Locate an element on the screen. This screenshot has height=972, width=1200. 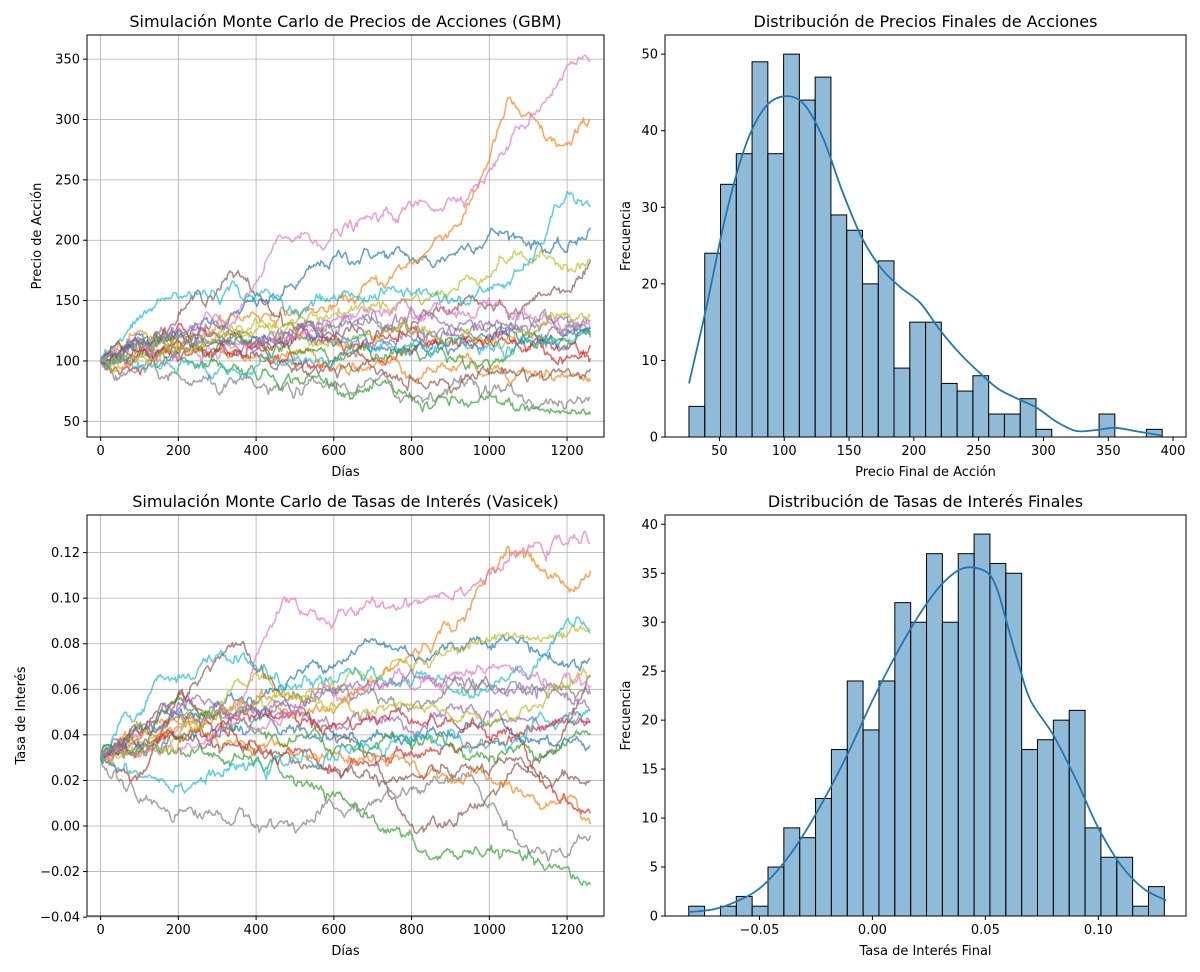
y-tick-label: 350 is located at coordinates (67, 60).